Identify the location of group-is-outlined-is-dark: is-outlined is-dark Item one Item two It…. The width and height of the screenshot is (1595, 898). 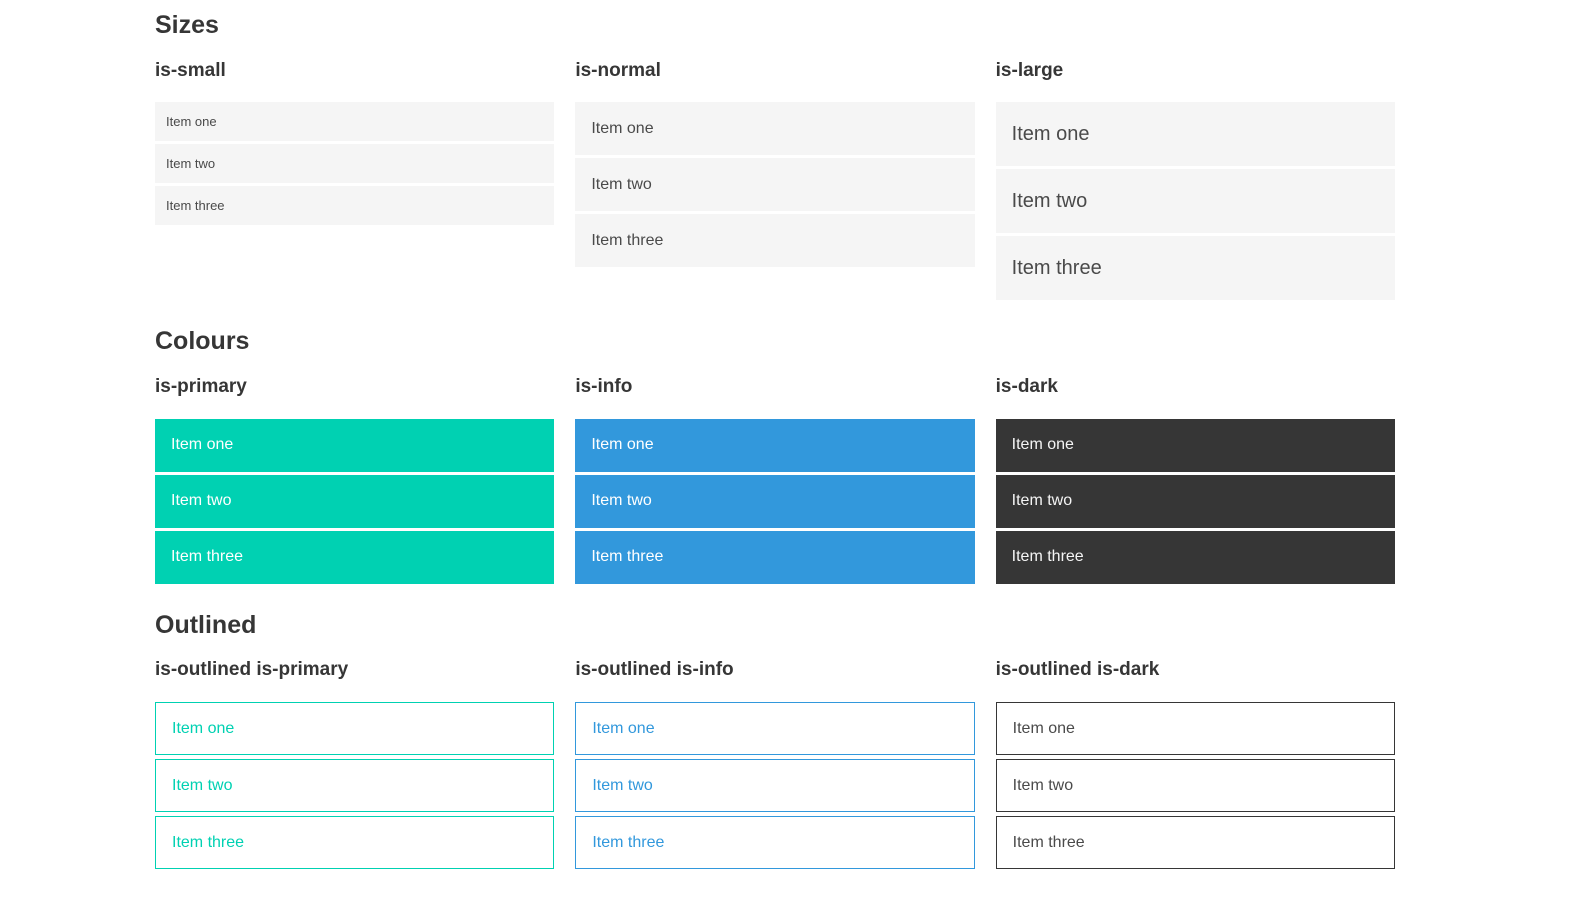
(1195, 766).